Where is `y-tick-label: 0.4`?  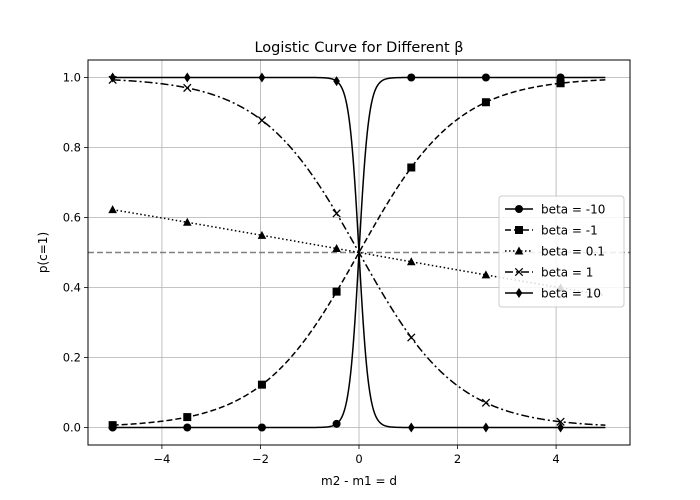
y-tick-label: 0.4 is located at coordinates (72, 288).